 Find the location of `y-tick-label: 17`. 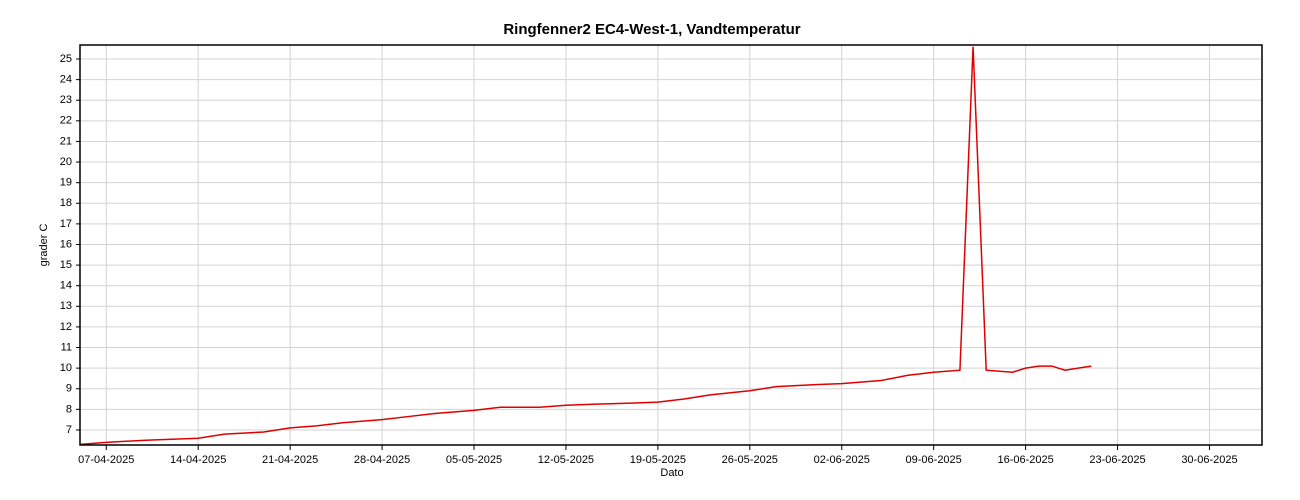

y-tick-label: 17 is located at coordinates (66, 224).